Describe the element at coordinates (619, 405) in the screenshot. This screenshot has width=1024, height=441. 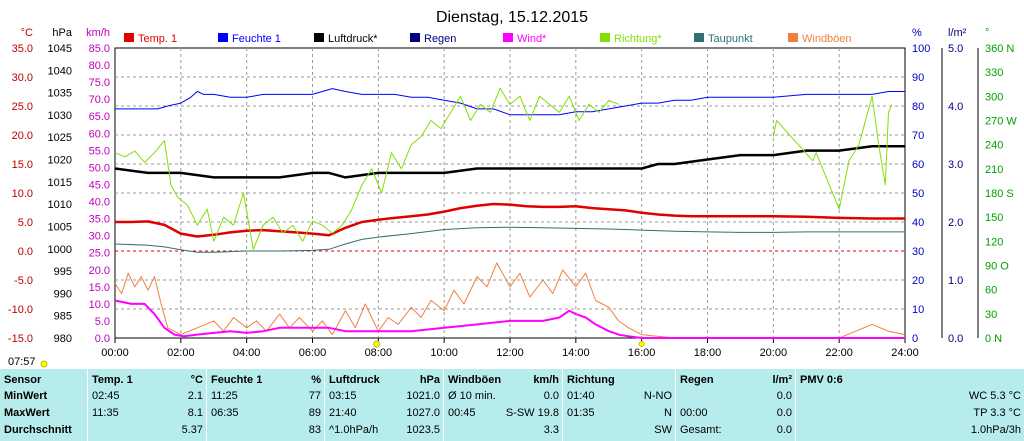
I see `stats-column: Richtung 01:40 N-NO 01:35 N SW` at that location.